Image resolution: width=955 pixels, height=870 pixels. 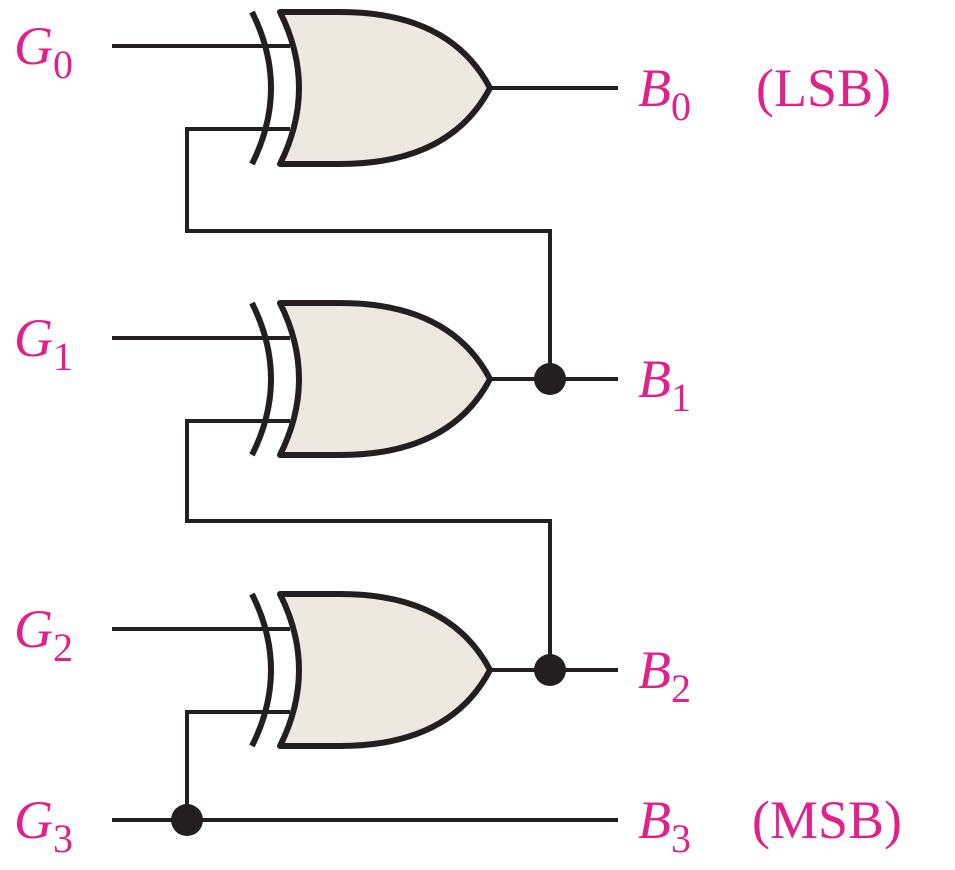 I want to click on xor-gate-0-back-curve, so click(x=261, y=88).